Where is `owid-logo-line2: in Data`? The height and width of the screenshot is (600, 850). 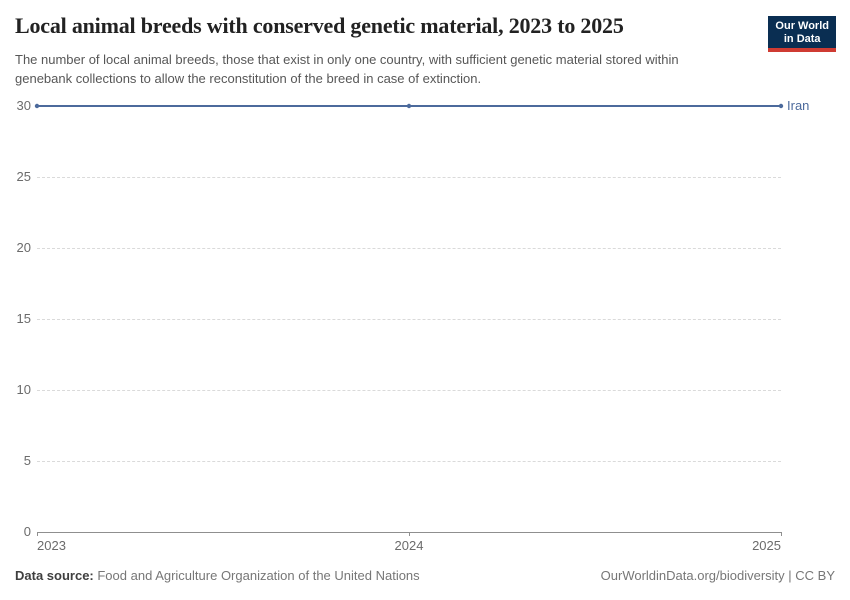 owid-logo-line2: in Data is located at coordinates (802, 38).